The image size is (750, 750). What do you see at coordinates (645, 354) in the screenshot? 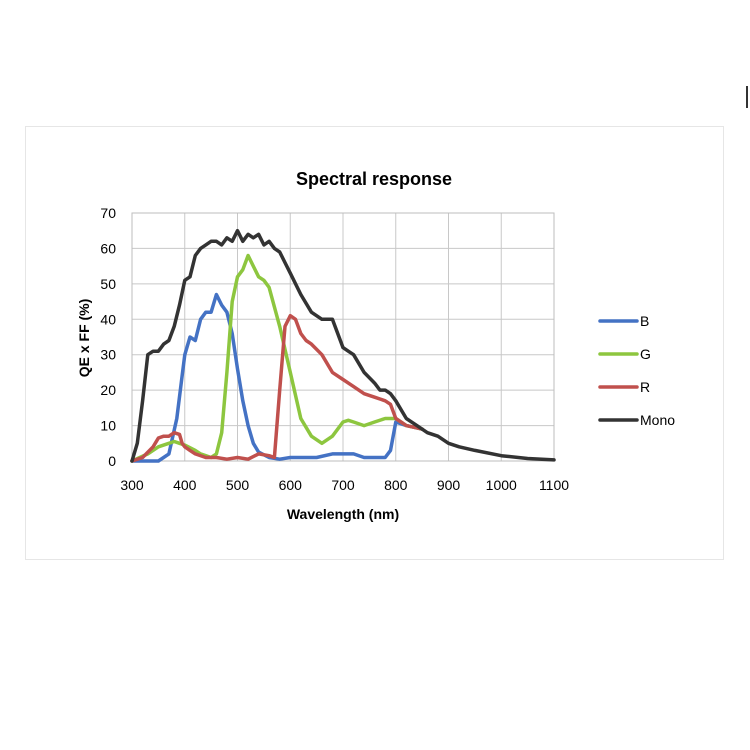
I see `legend-label-g: G` at bounding box center [645, 354].